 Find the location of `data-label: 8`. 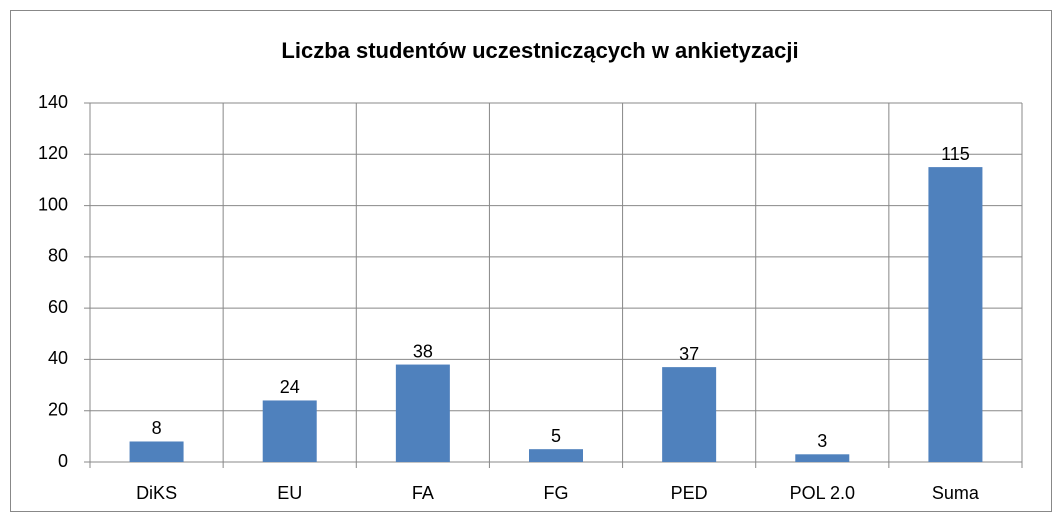

data-label: 8 is located at coordinates (157, 428).